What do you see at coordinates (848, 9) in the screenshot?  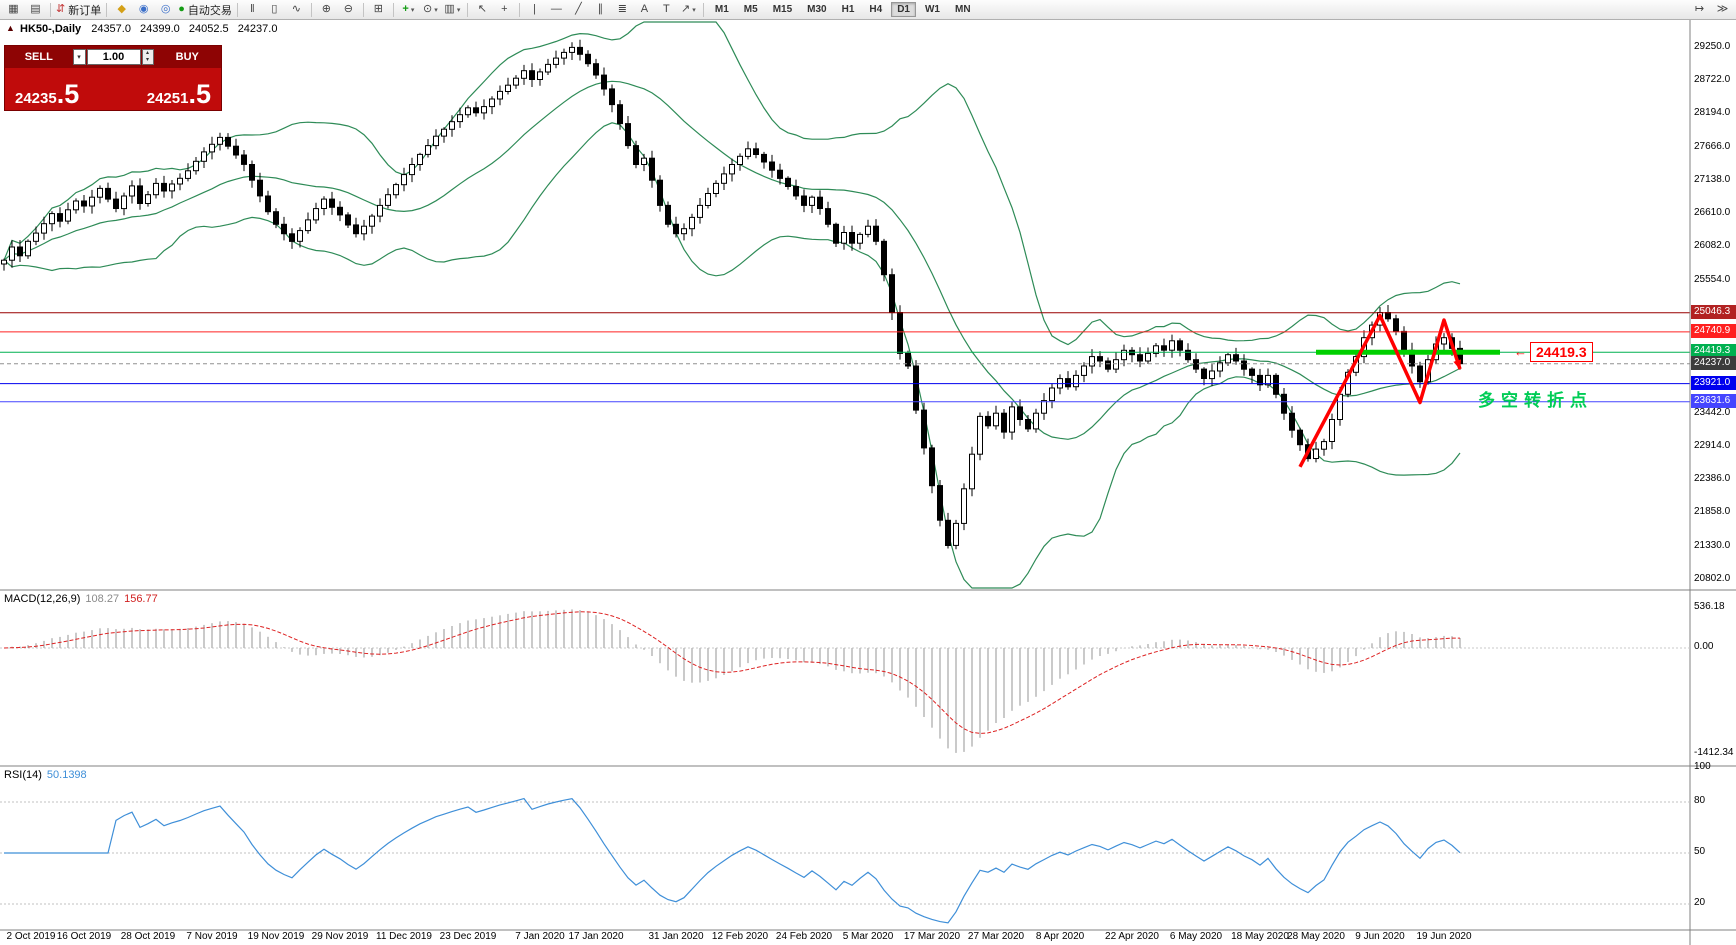 I see `timeframe-h1: H1` at bounding box center [848, 9].